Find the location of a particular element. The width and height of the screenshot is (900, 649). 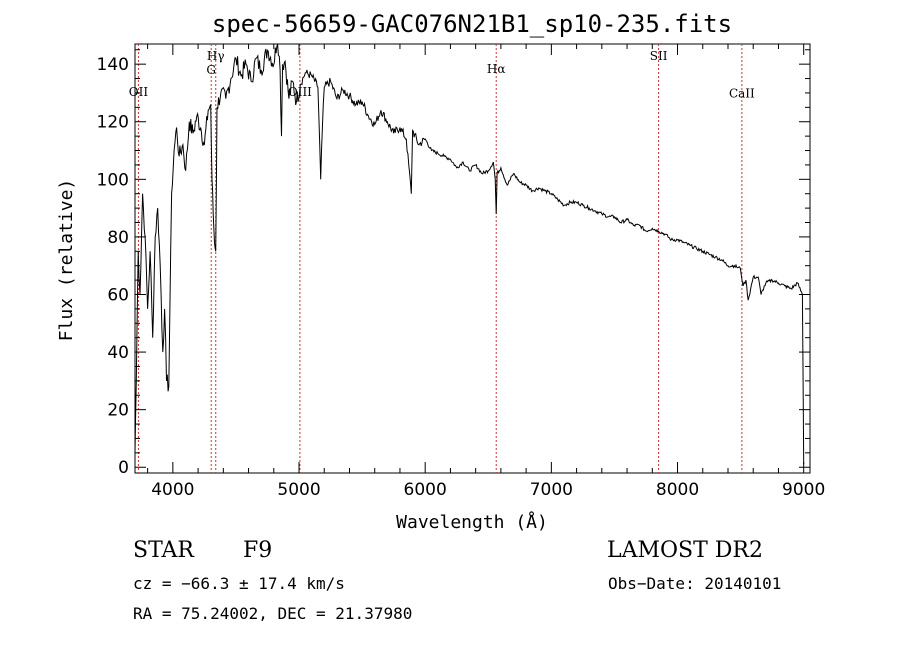

y-tick-label: 20 is located at coordinates (118, 411).